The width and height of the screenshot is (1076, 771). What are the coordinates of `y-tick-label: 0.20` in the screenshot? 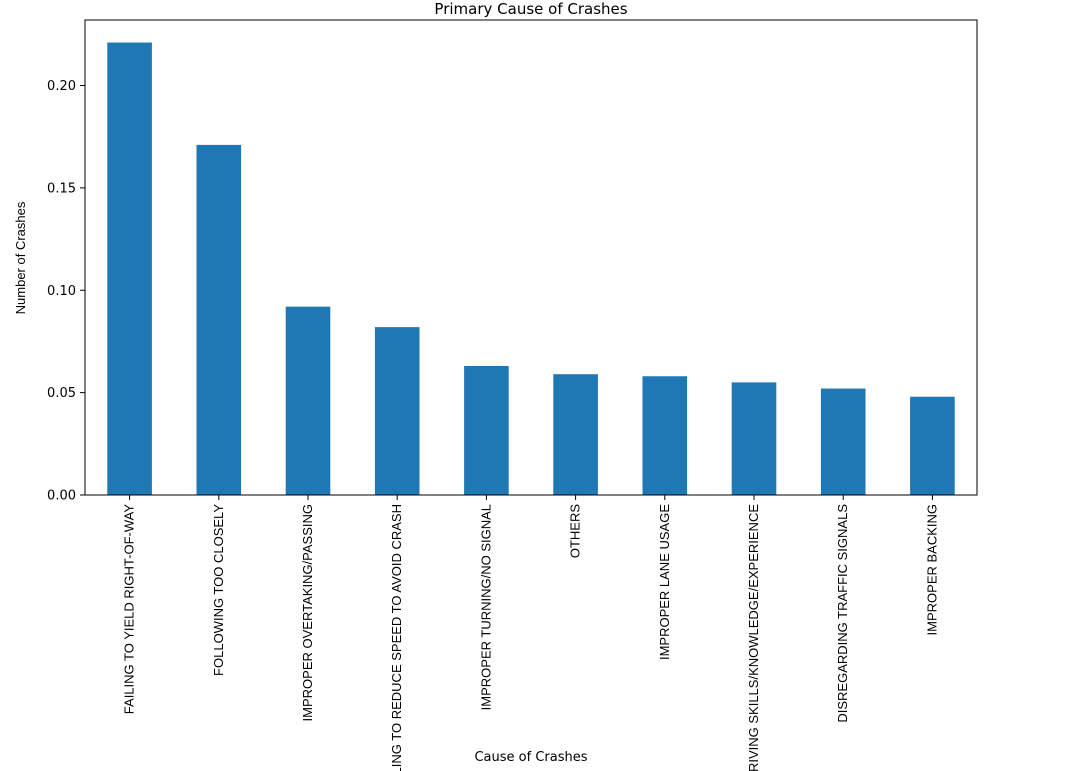 It's located at (61, 86).